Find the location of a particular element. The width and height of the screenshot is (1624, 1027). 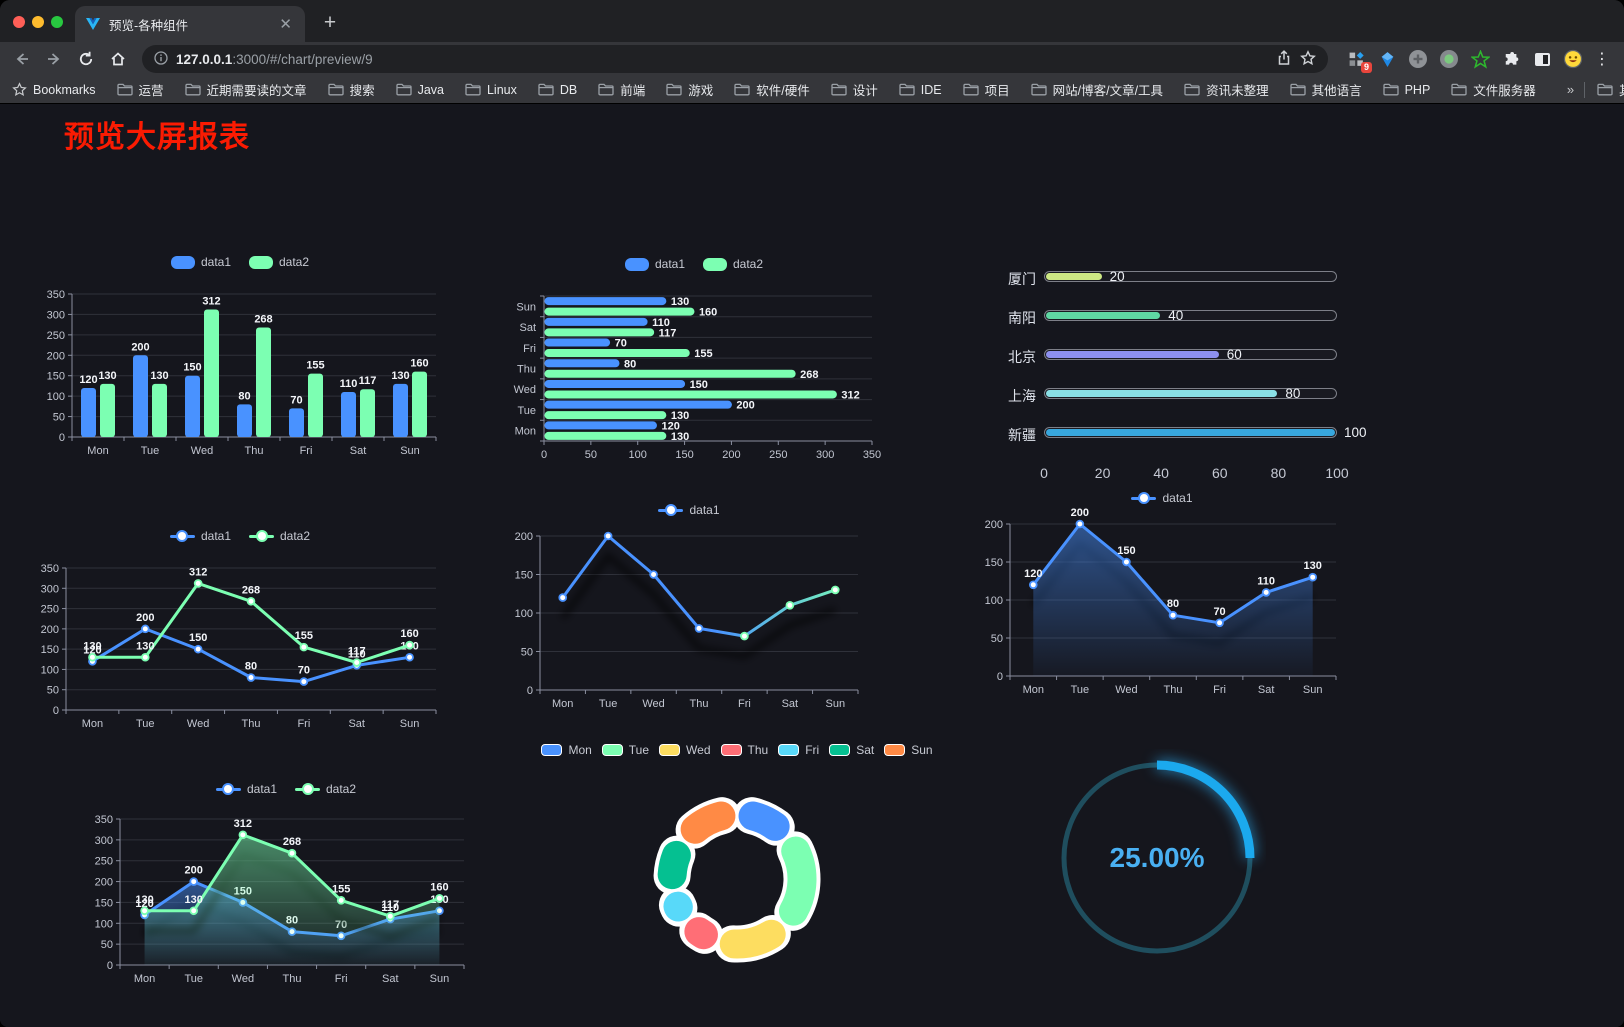

bookmark-folder-设计: 设计 is located at coordinates (854, 89).